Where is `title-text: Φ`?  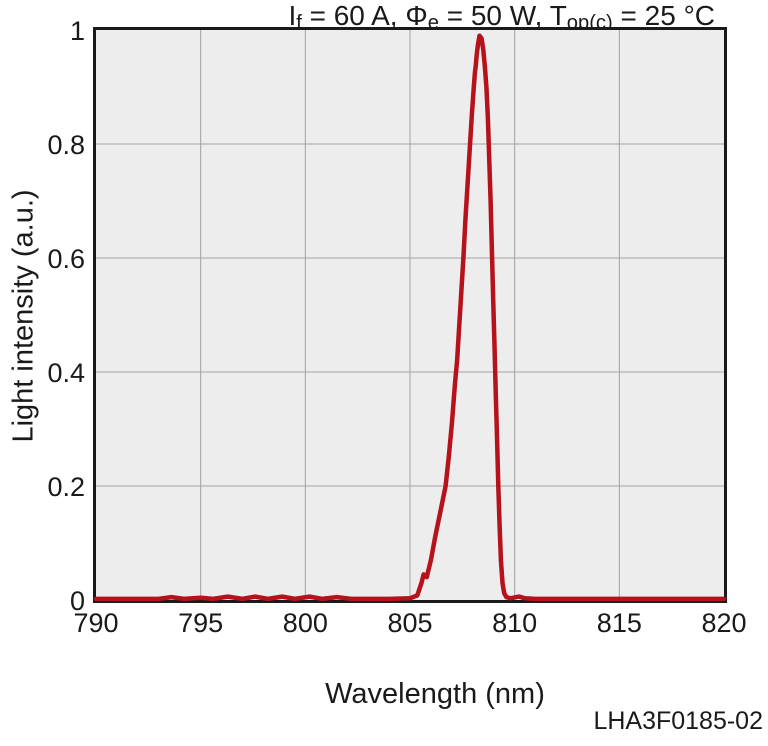 title-text: Φ is located at coordinates (416, 15).